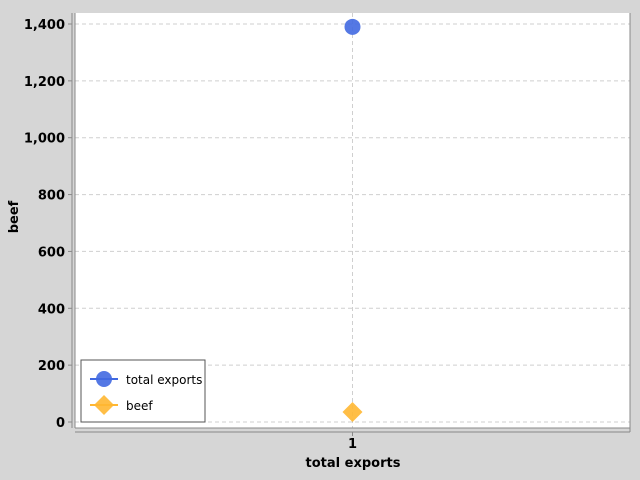 The image size is (640, 480). What do you see at coordinates (143, 391) in the screenshot?
I see `legend: total exports beef` at bounding box center [143, 391].